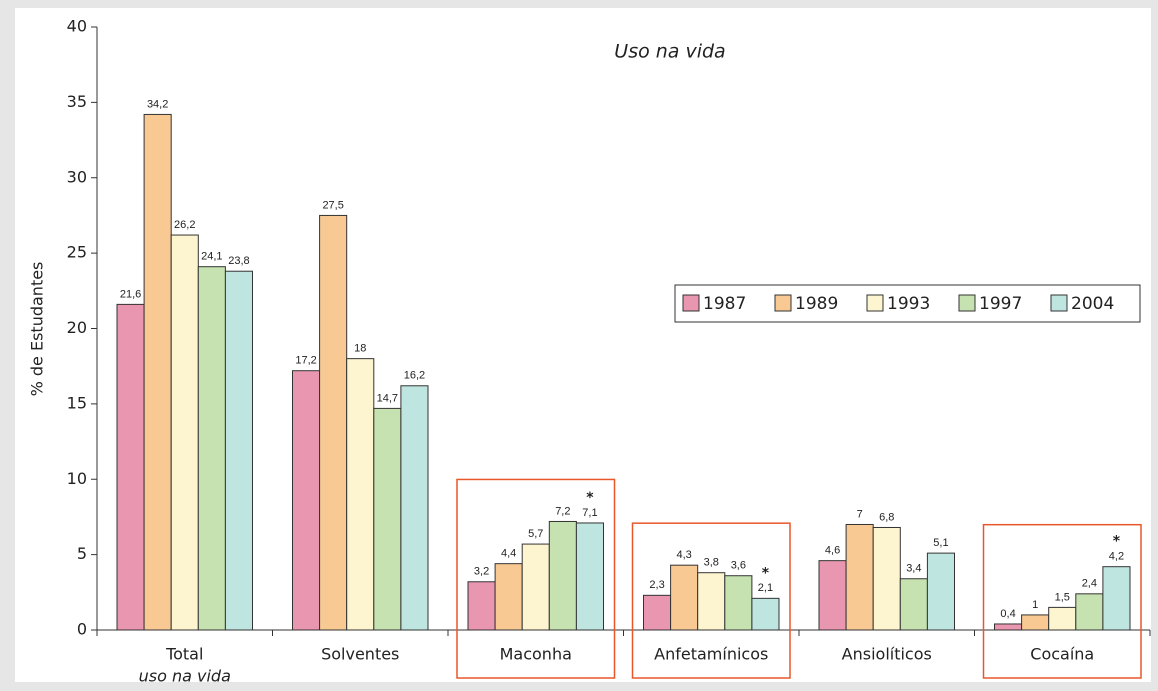 The height and width of the screenshot is (691, 1158). What do you see at coordinates (535, 534) in the screenshot?
I see `value-label: 5,7` at bounding box center [535, 534].